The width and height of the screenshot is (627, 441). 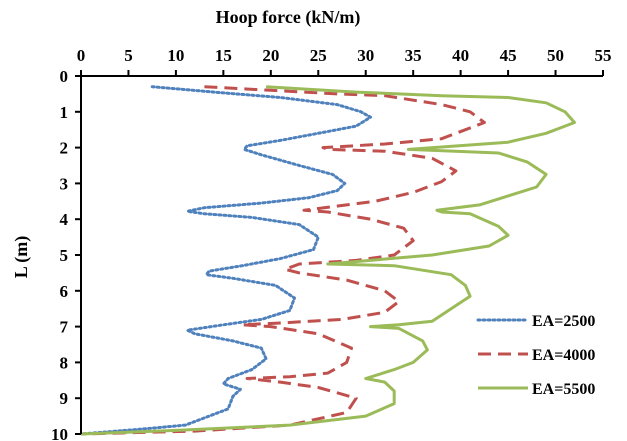 I want to click on y-tick-label: 4, so click(x=64, y=219).